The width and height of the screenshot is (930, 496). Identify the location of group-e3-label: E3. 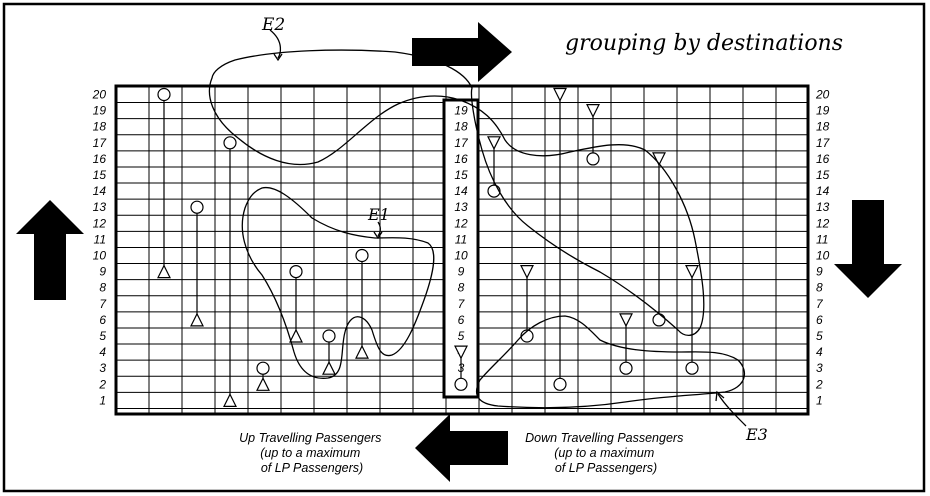
(756, 434).